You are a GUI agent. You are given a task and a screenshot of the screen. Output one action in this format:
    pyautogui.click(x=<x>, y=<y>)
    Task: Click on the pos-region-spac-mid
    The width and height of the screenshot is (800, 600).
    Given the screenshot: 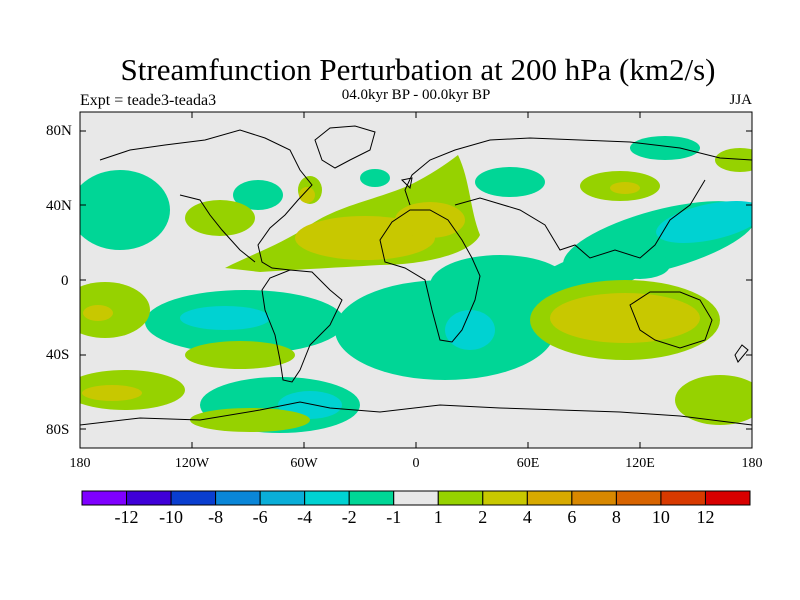 What is the action you would take?
    pyautogui.click(x=240, y=355)
    